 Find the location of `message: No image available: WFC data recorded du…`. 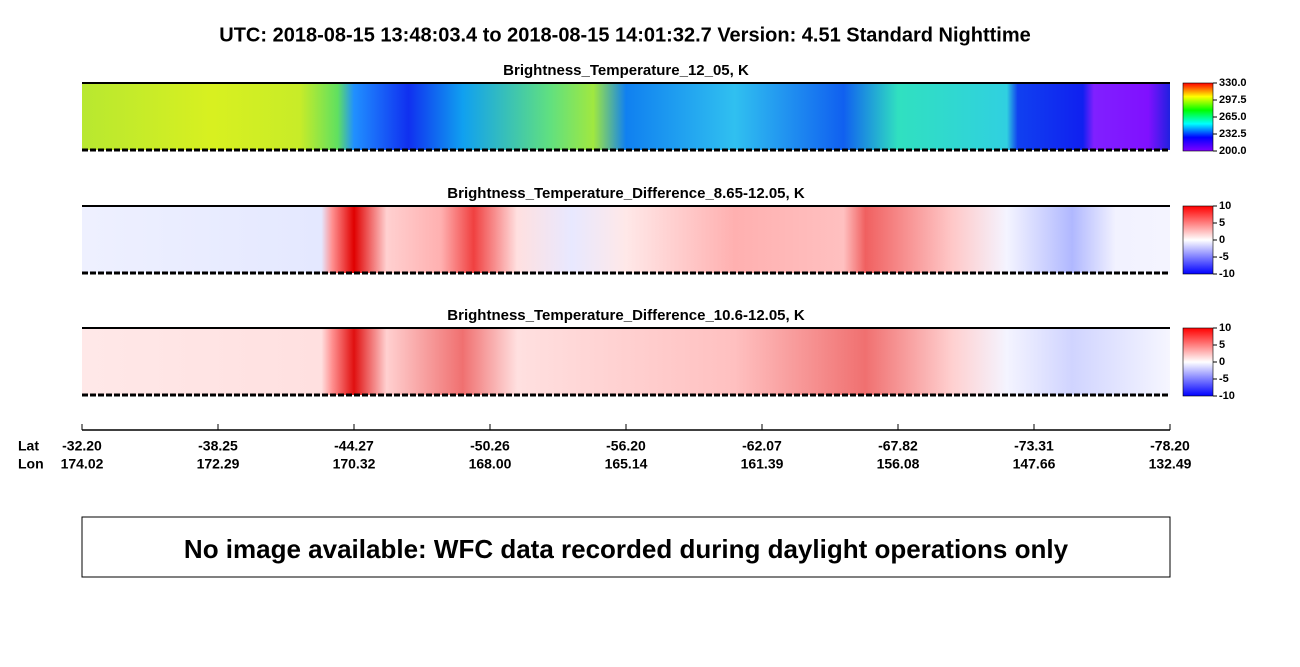

message: No image available: WFC data recorded du… is located at coordinates (626, 549).